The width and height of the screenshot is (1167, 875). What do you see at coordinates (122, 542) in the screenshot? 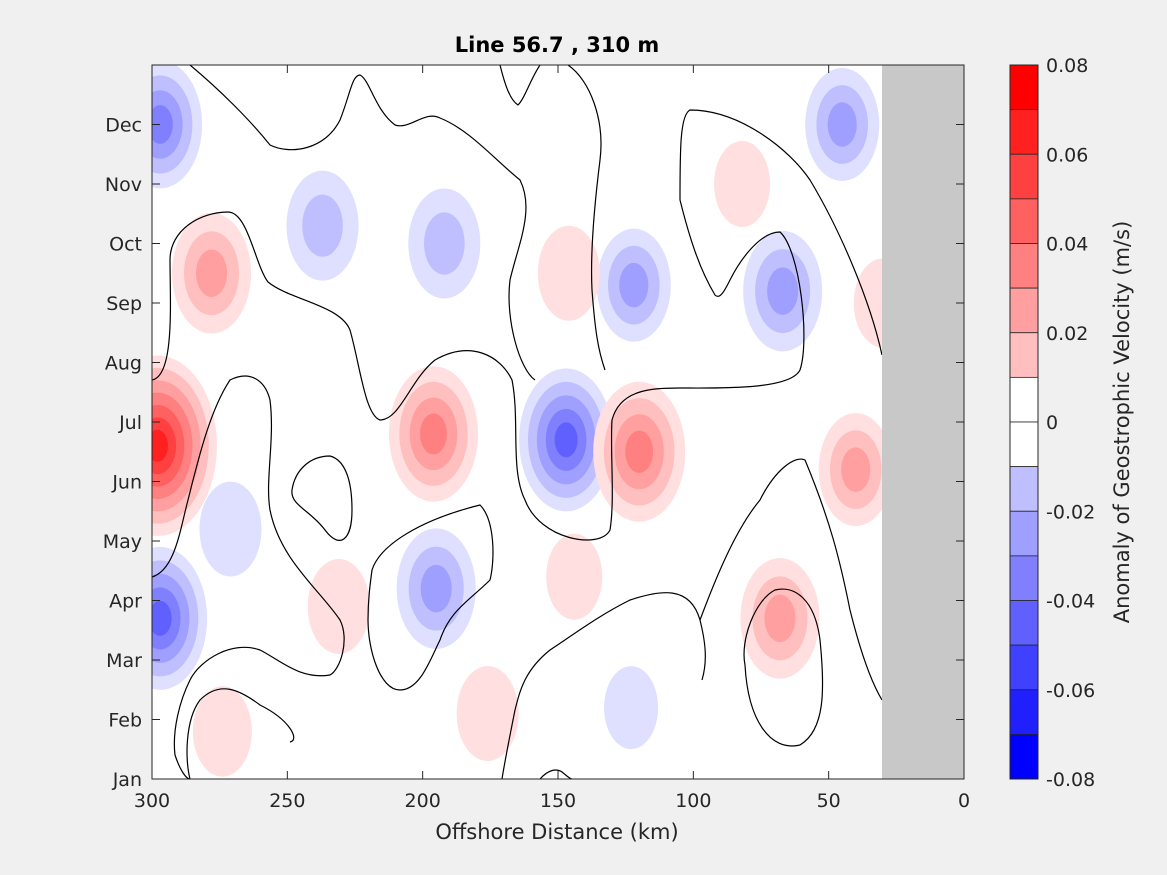
I see `y-tick-label: May` at bounding box center [122, 542].